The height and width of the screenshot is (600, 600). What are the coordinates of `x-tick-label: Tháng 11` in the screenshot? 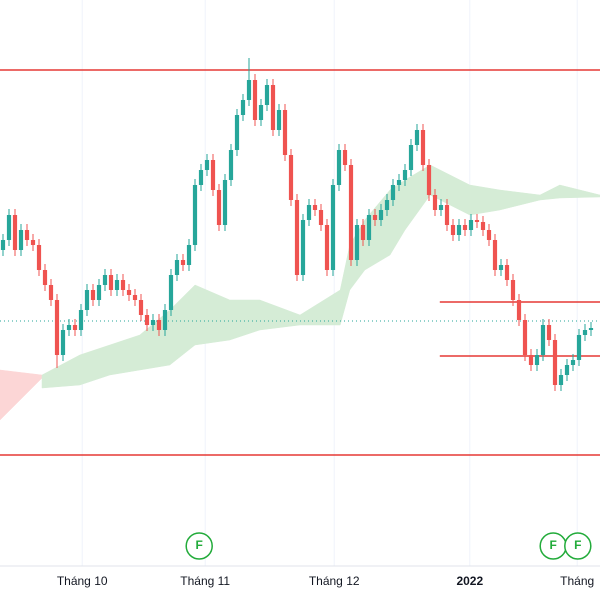 It's located at (205, 581).